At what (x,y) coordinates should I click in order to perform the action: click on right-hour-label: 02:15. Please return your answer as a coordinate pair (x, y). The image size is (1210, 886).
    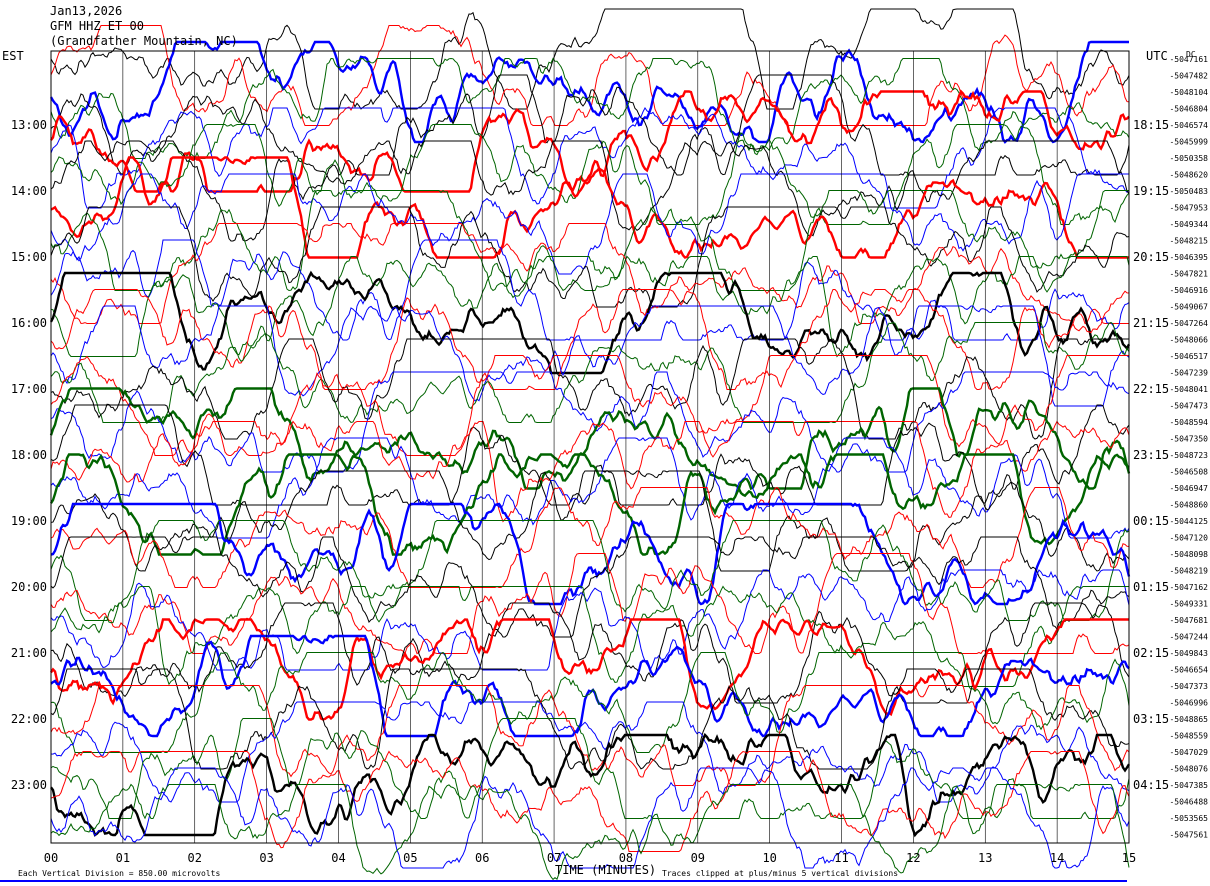
    Looking at the image, I should click on (1151, 653).